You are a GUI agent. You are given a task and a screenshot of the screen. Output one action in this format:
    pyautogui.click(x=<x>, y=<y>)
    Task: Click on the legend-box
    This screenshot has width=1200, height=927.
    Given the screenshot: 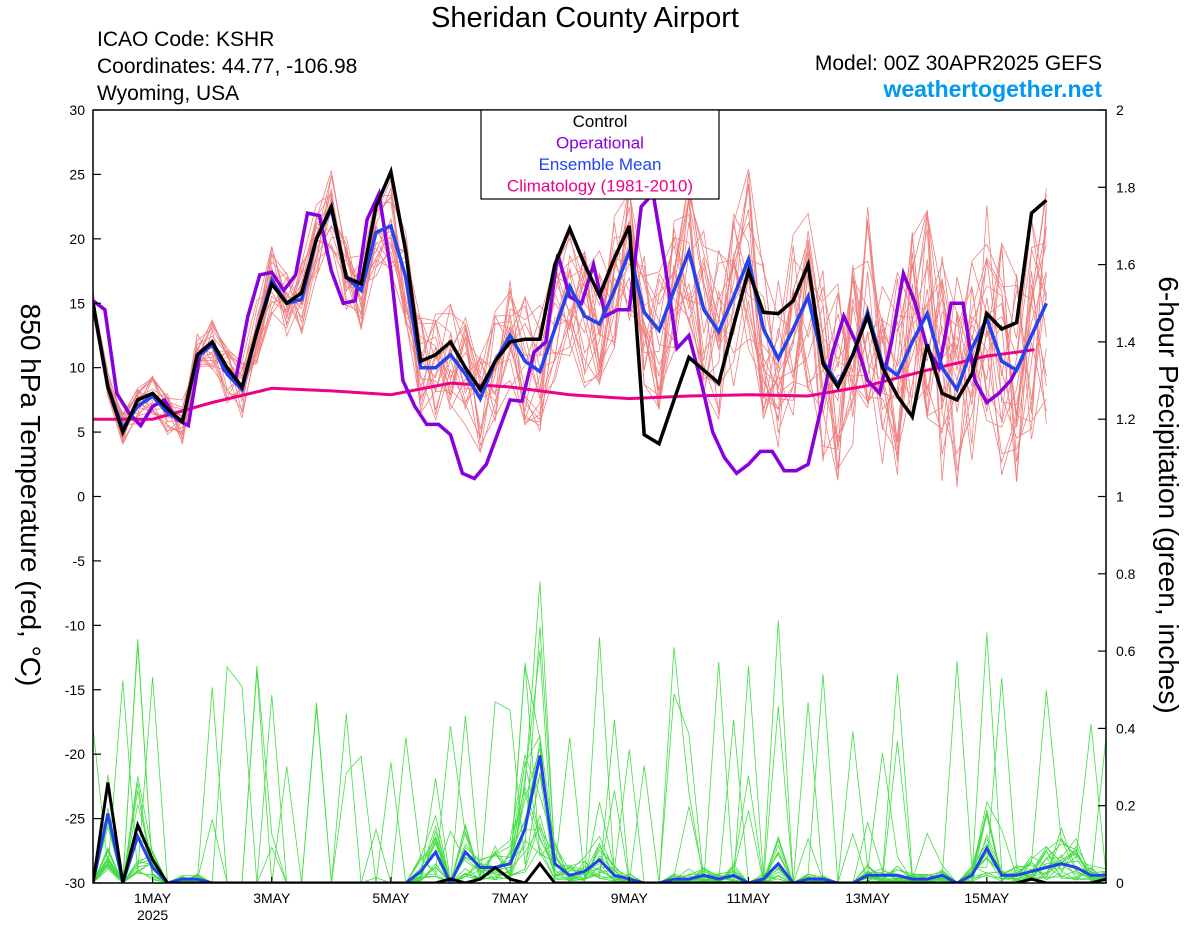 What is the action you would take?
    pyautogui.click(x=600, y=154)
    